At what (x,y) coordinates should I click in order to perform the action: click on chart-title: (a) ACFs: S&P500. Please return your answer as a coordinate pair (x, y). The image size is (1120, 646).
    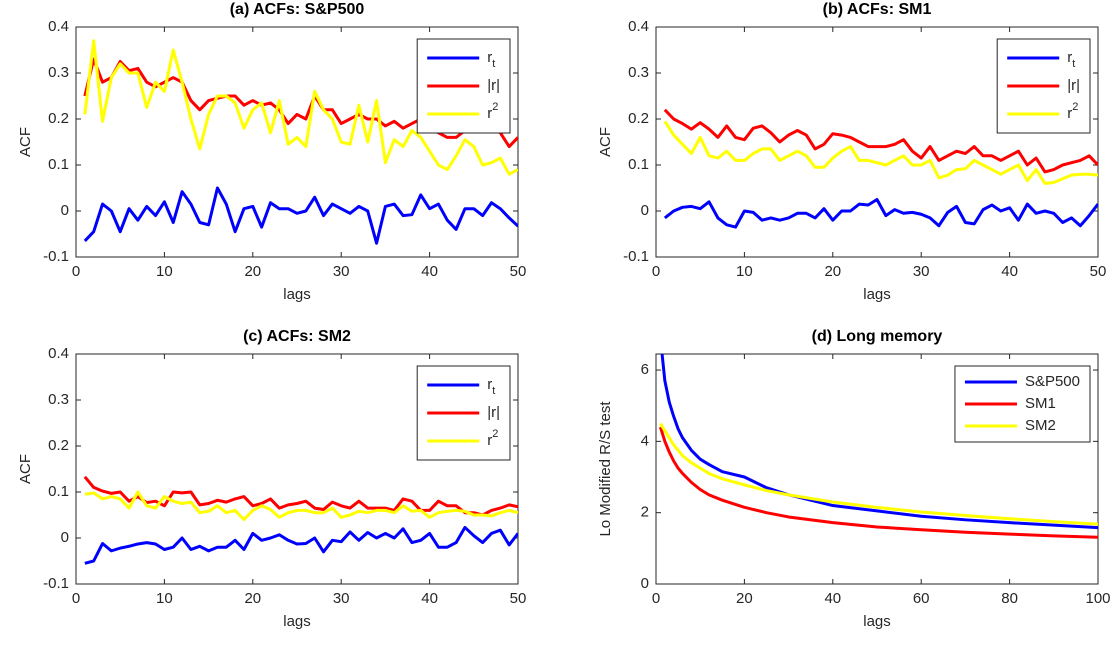
    Looking at the image, I should click on (297, 9).